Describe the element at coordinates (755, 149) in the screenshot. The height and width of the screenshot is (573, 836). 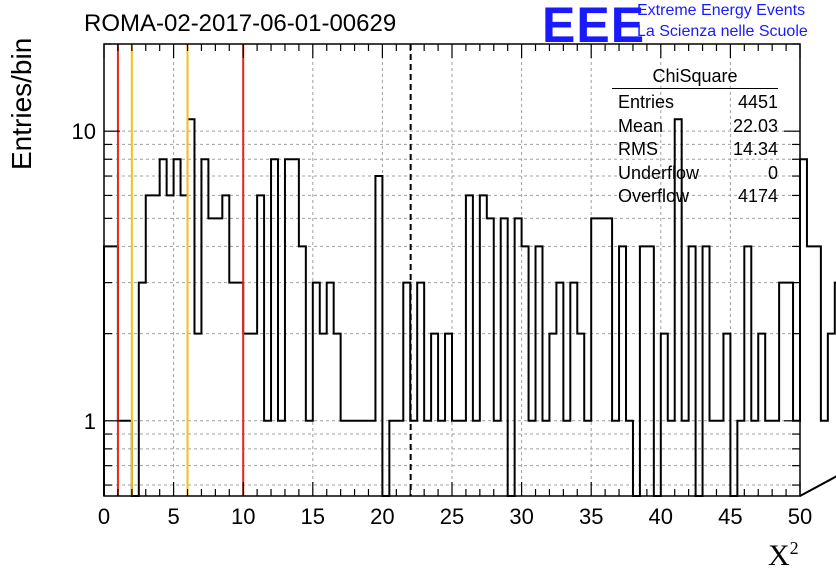
I see `stats-value: 14.34` at that location.